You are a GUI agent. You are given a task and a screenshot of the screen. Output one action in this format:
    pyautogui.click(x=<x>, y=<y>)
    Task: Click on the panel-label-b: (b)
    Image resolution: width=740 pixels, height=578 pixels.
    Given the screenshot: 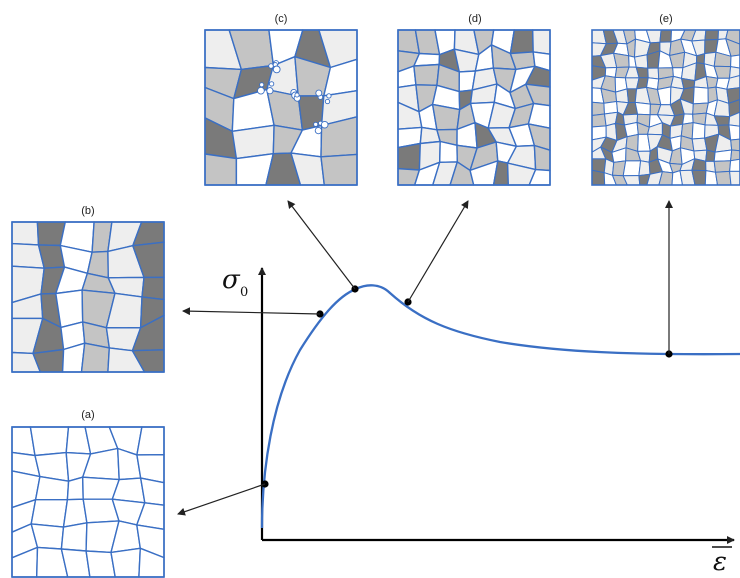 What is the action you would take?
    pyautogui.click(x=87, y=211)
    